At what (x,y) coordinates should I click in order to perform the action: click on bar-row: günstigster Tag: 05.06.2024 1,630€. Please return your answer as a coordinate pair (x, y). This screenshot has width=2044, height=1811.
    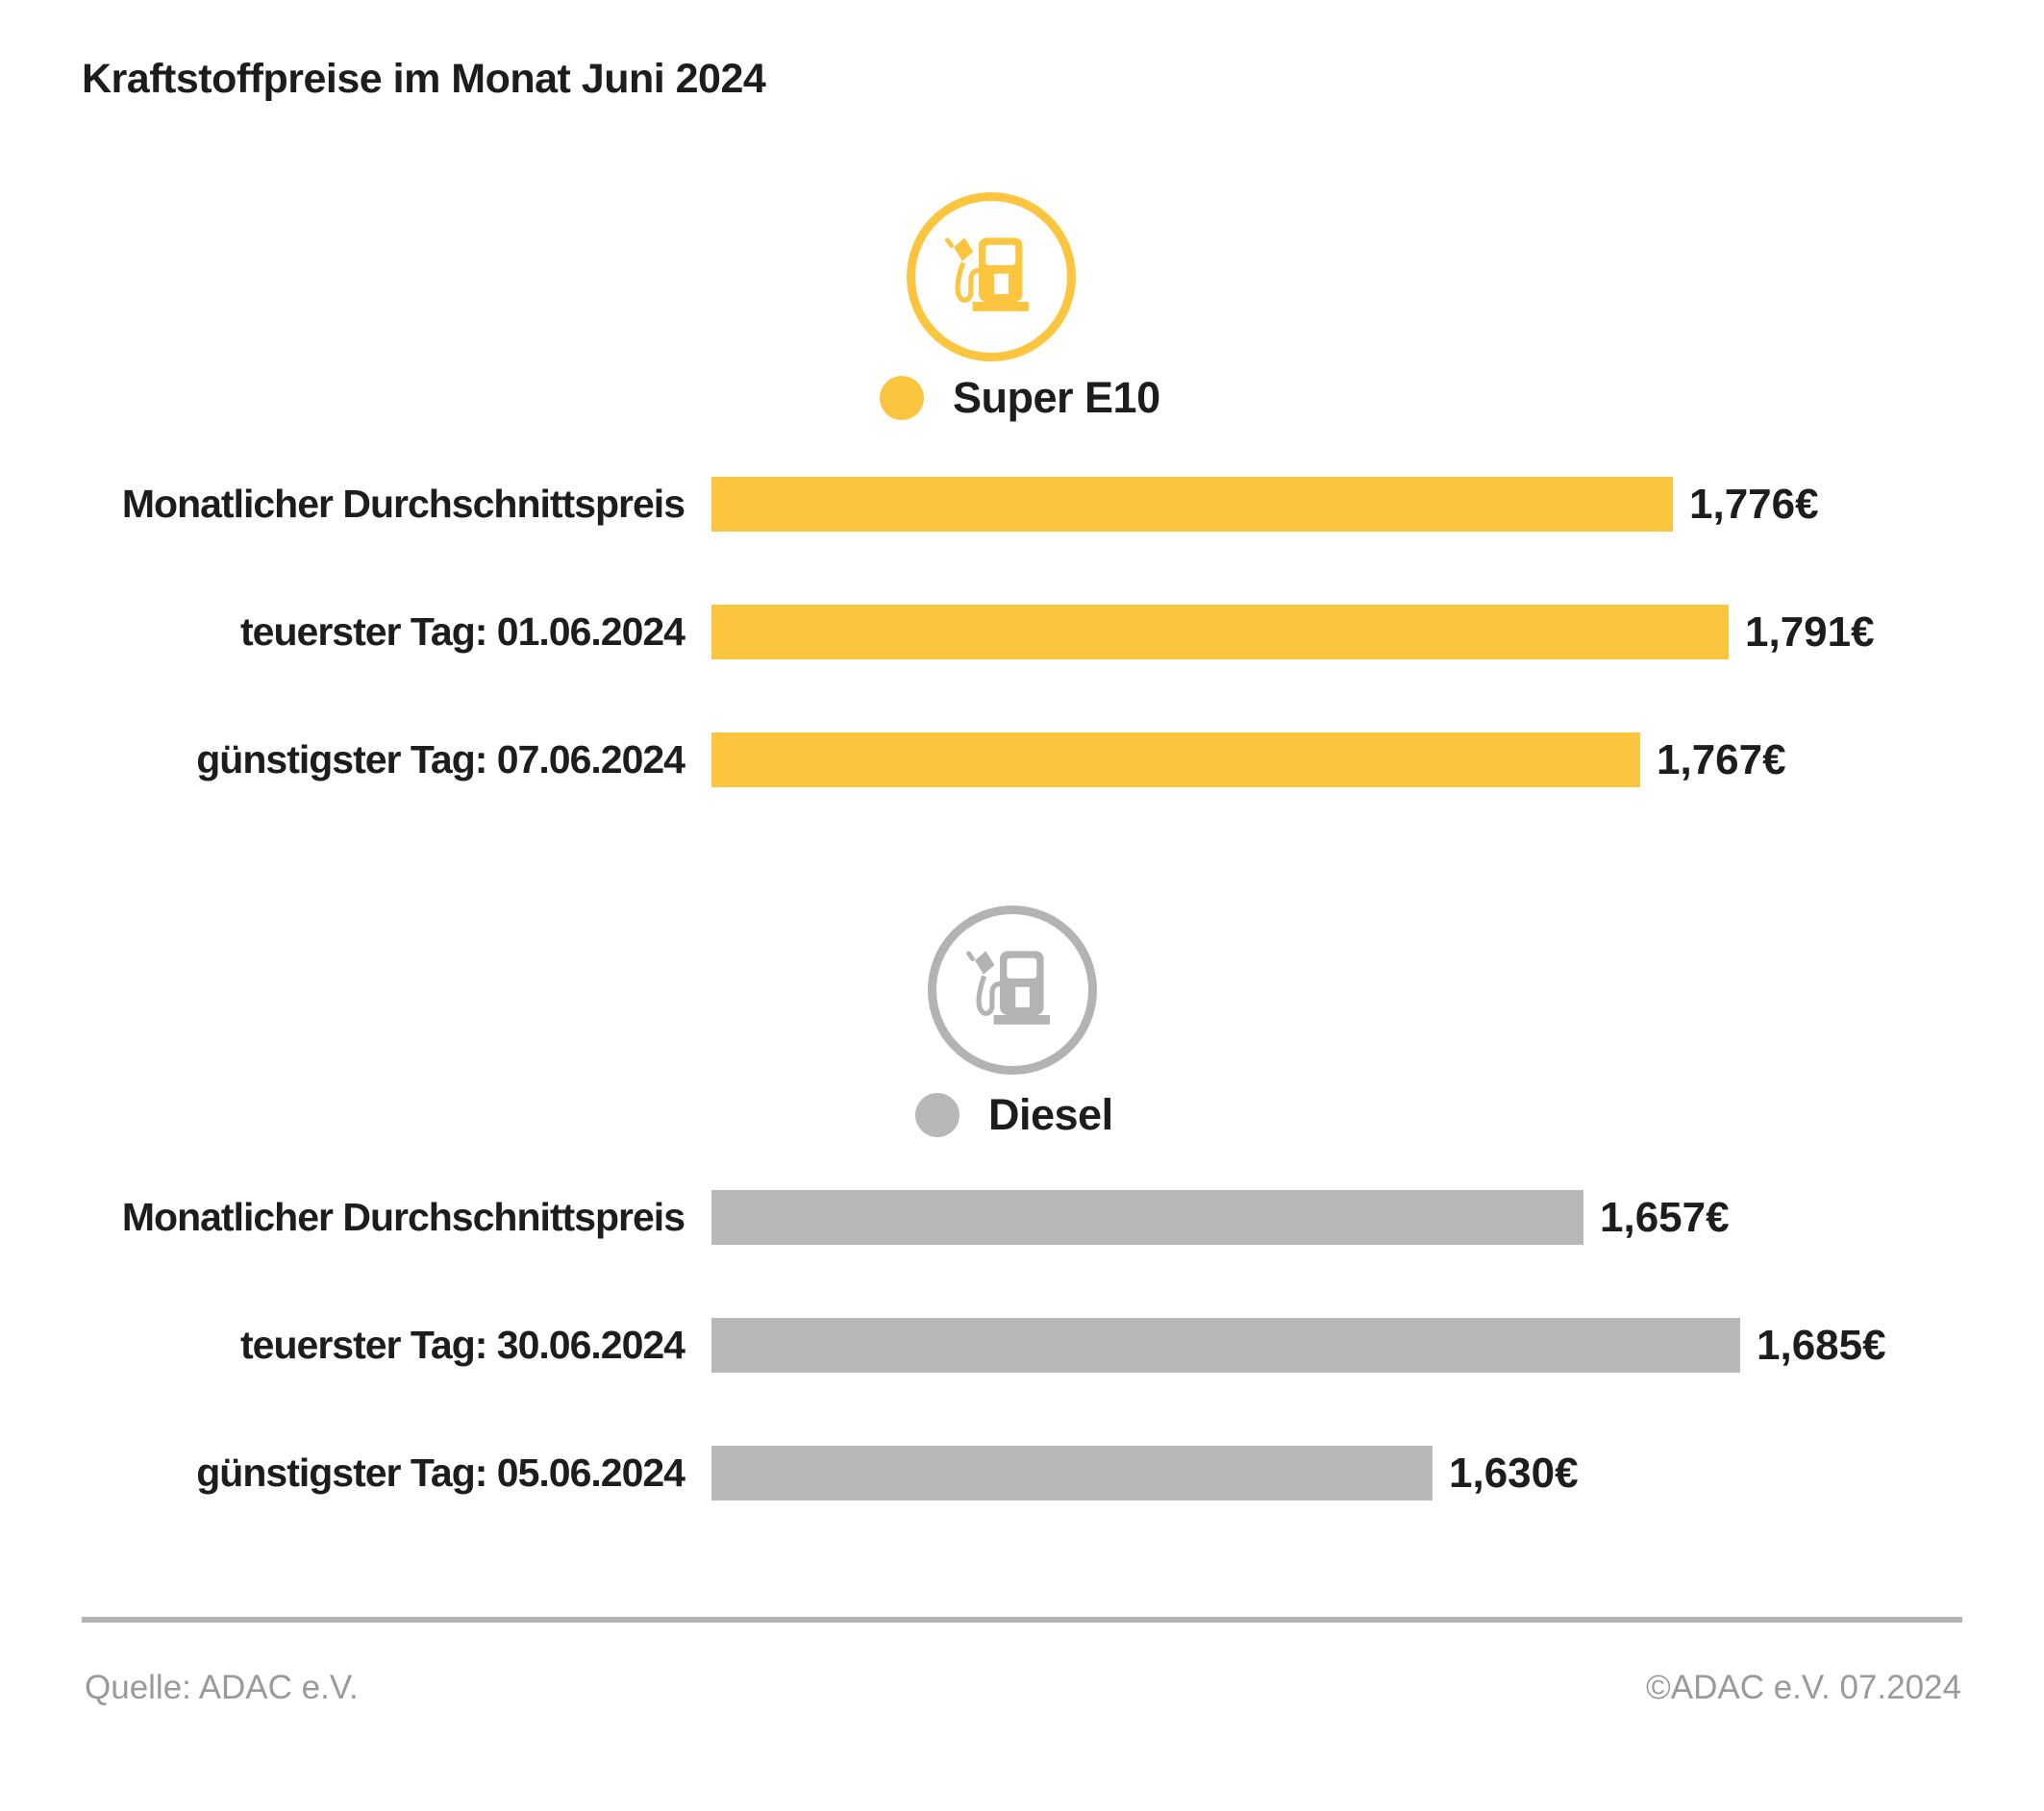
    Looking at the image, I should click on (1022, 1473).